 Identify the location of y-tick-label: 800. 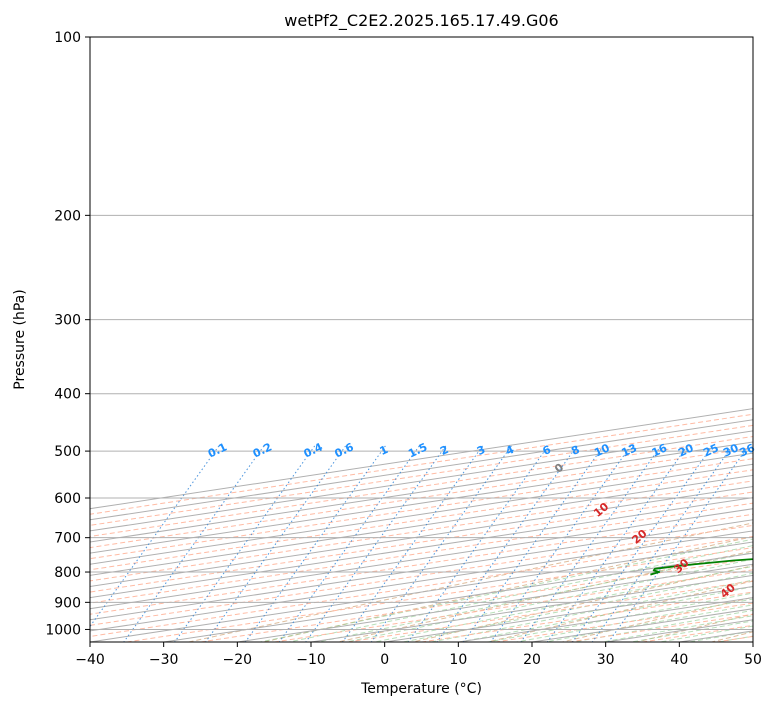
(67, 573).